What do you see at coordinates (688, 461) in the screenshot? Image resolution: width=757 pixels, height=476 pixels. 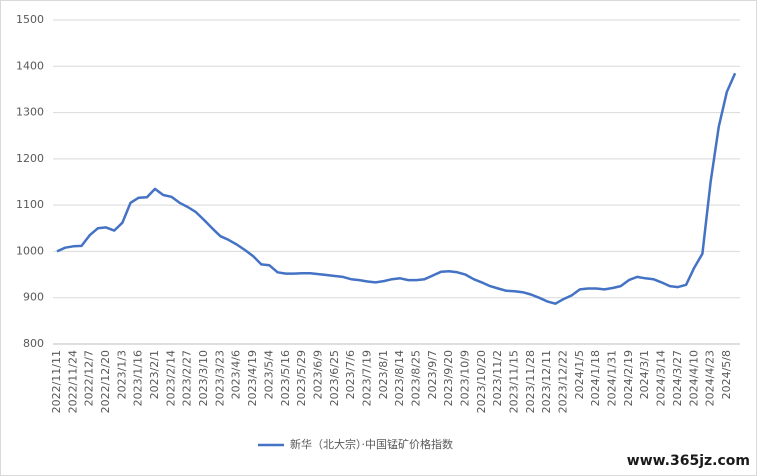 I see `watermark: www.365jz.com` at bounding box center [688, 461].